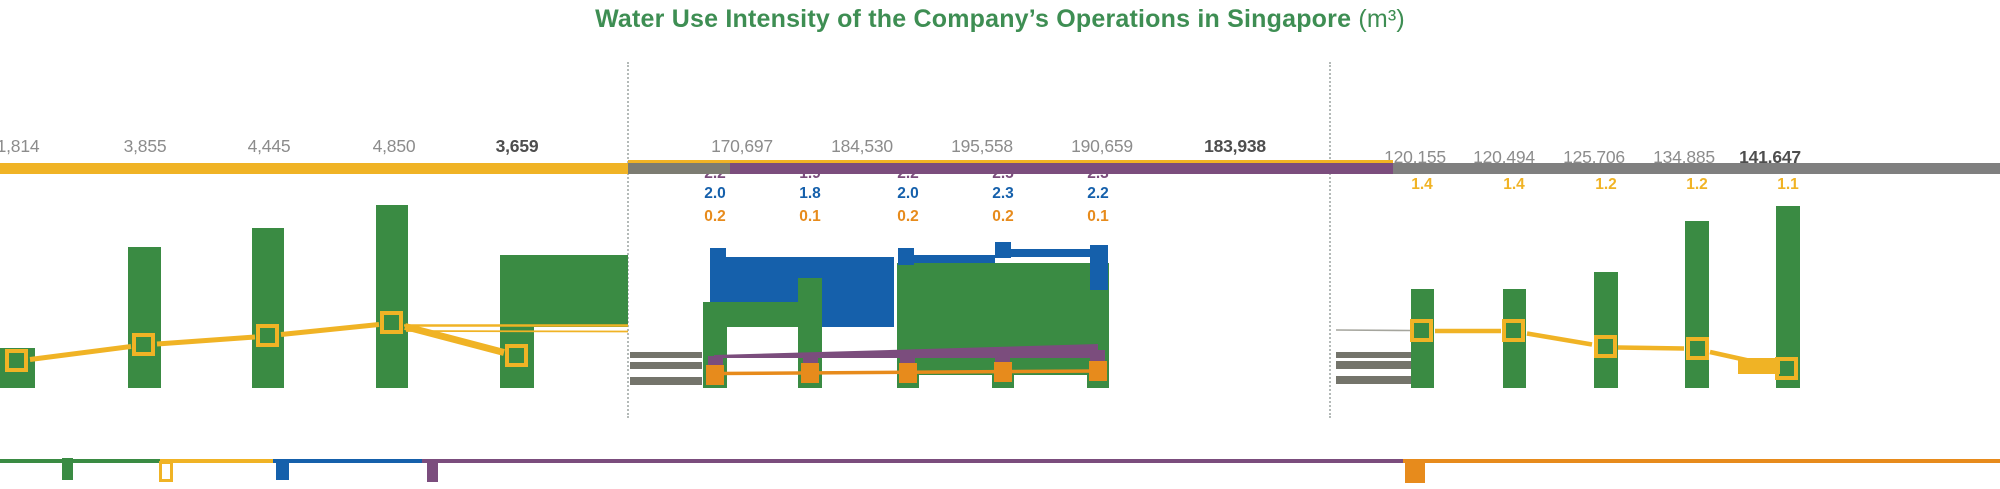  What do you see at coordinates (1102, 146) in the screenshot?
I see `value-label: 190,659` at bounding box center [1102, 146].